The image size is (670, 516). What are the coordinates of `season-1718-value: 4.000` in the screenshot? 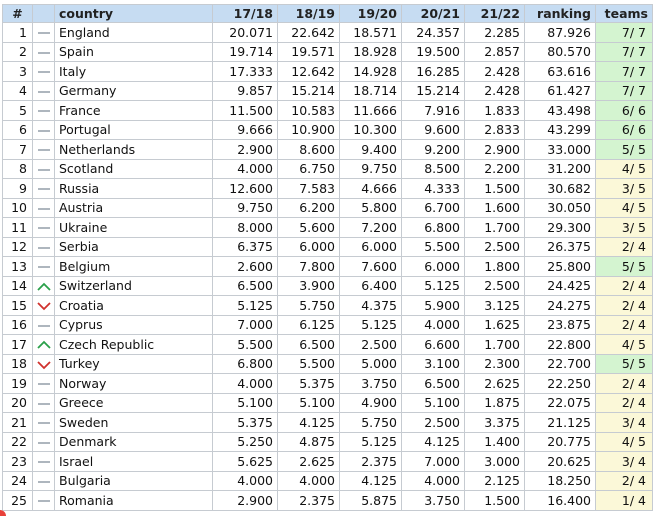 It's located at (245, 383).